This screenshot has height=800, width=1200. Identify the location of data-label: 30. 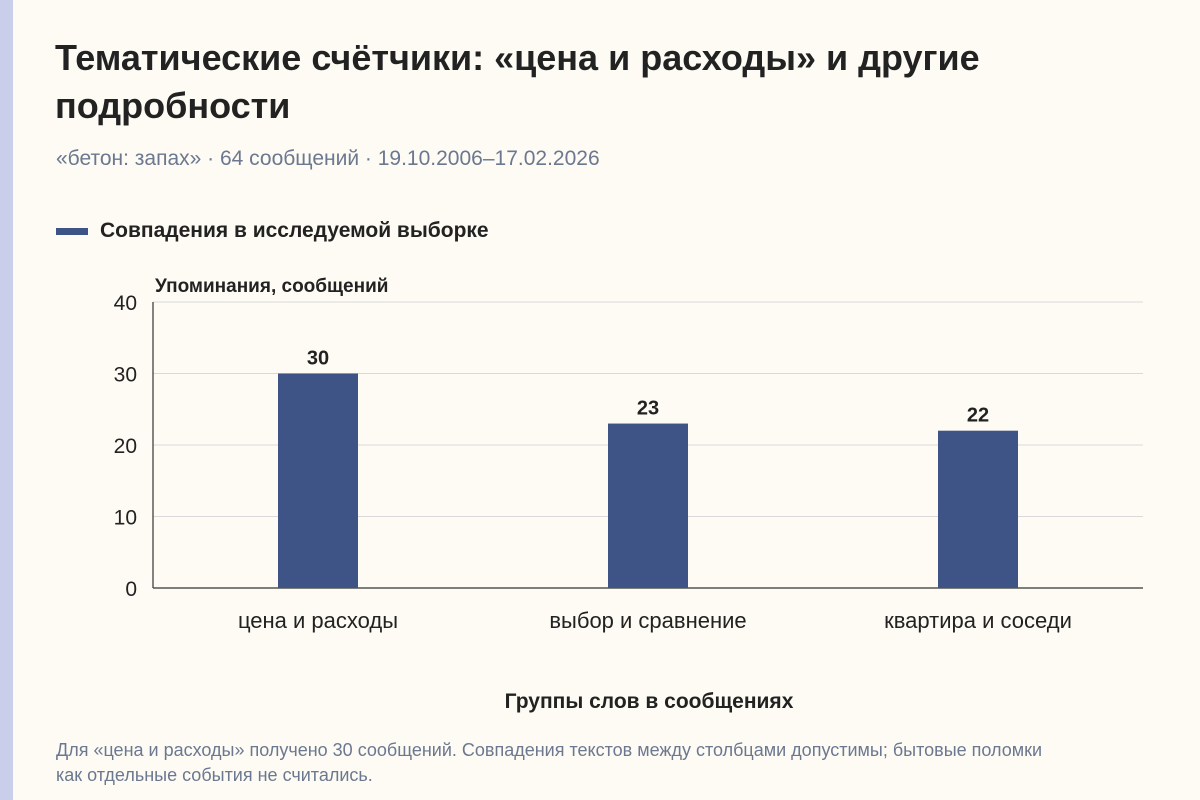
(318, 359).